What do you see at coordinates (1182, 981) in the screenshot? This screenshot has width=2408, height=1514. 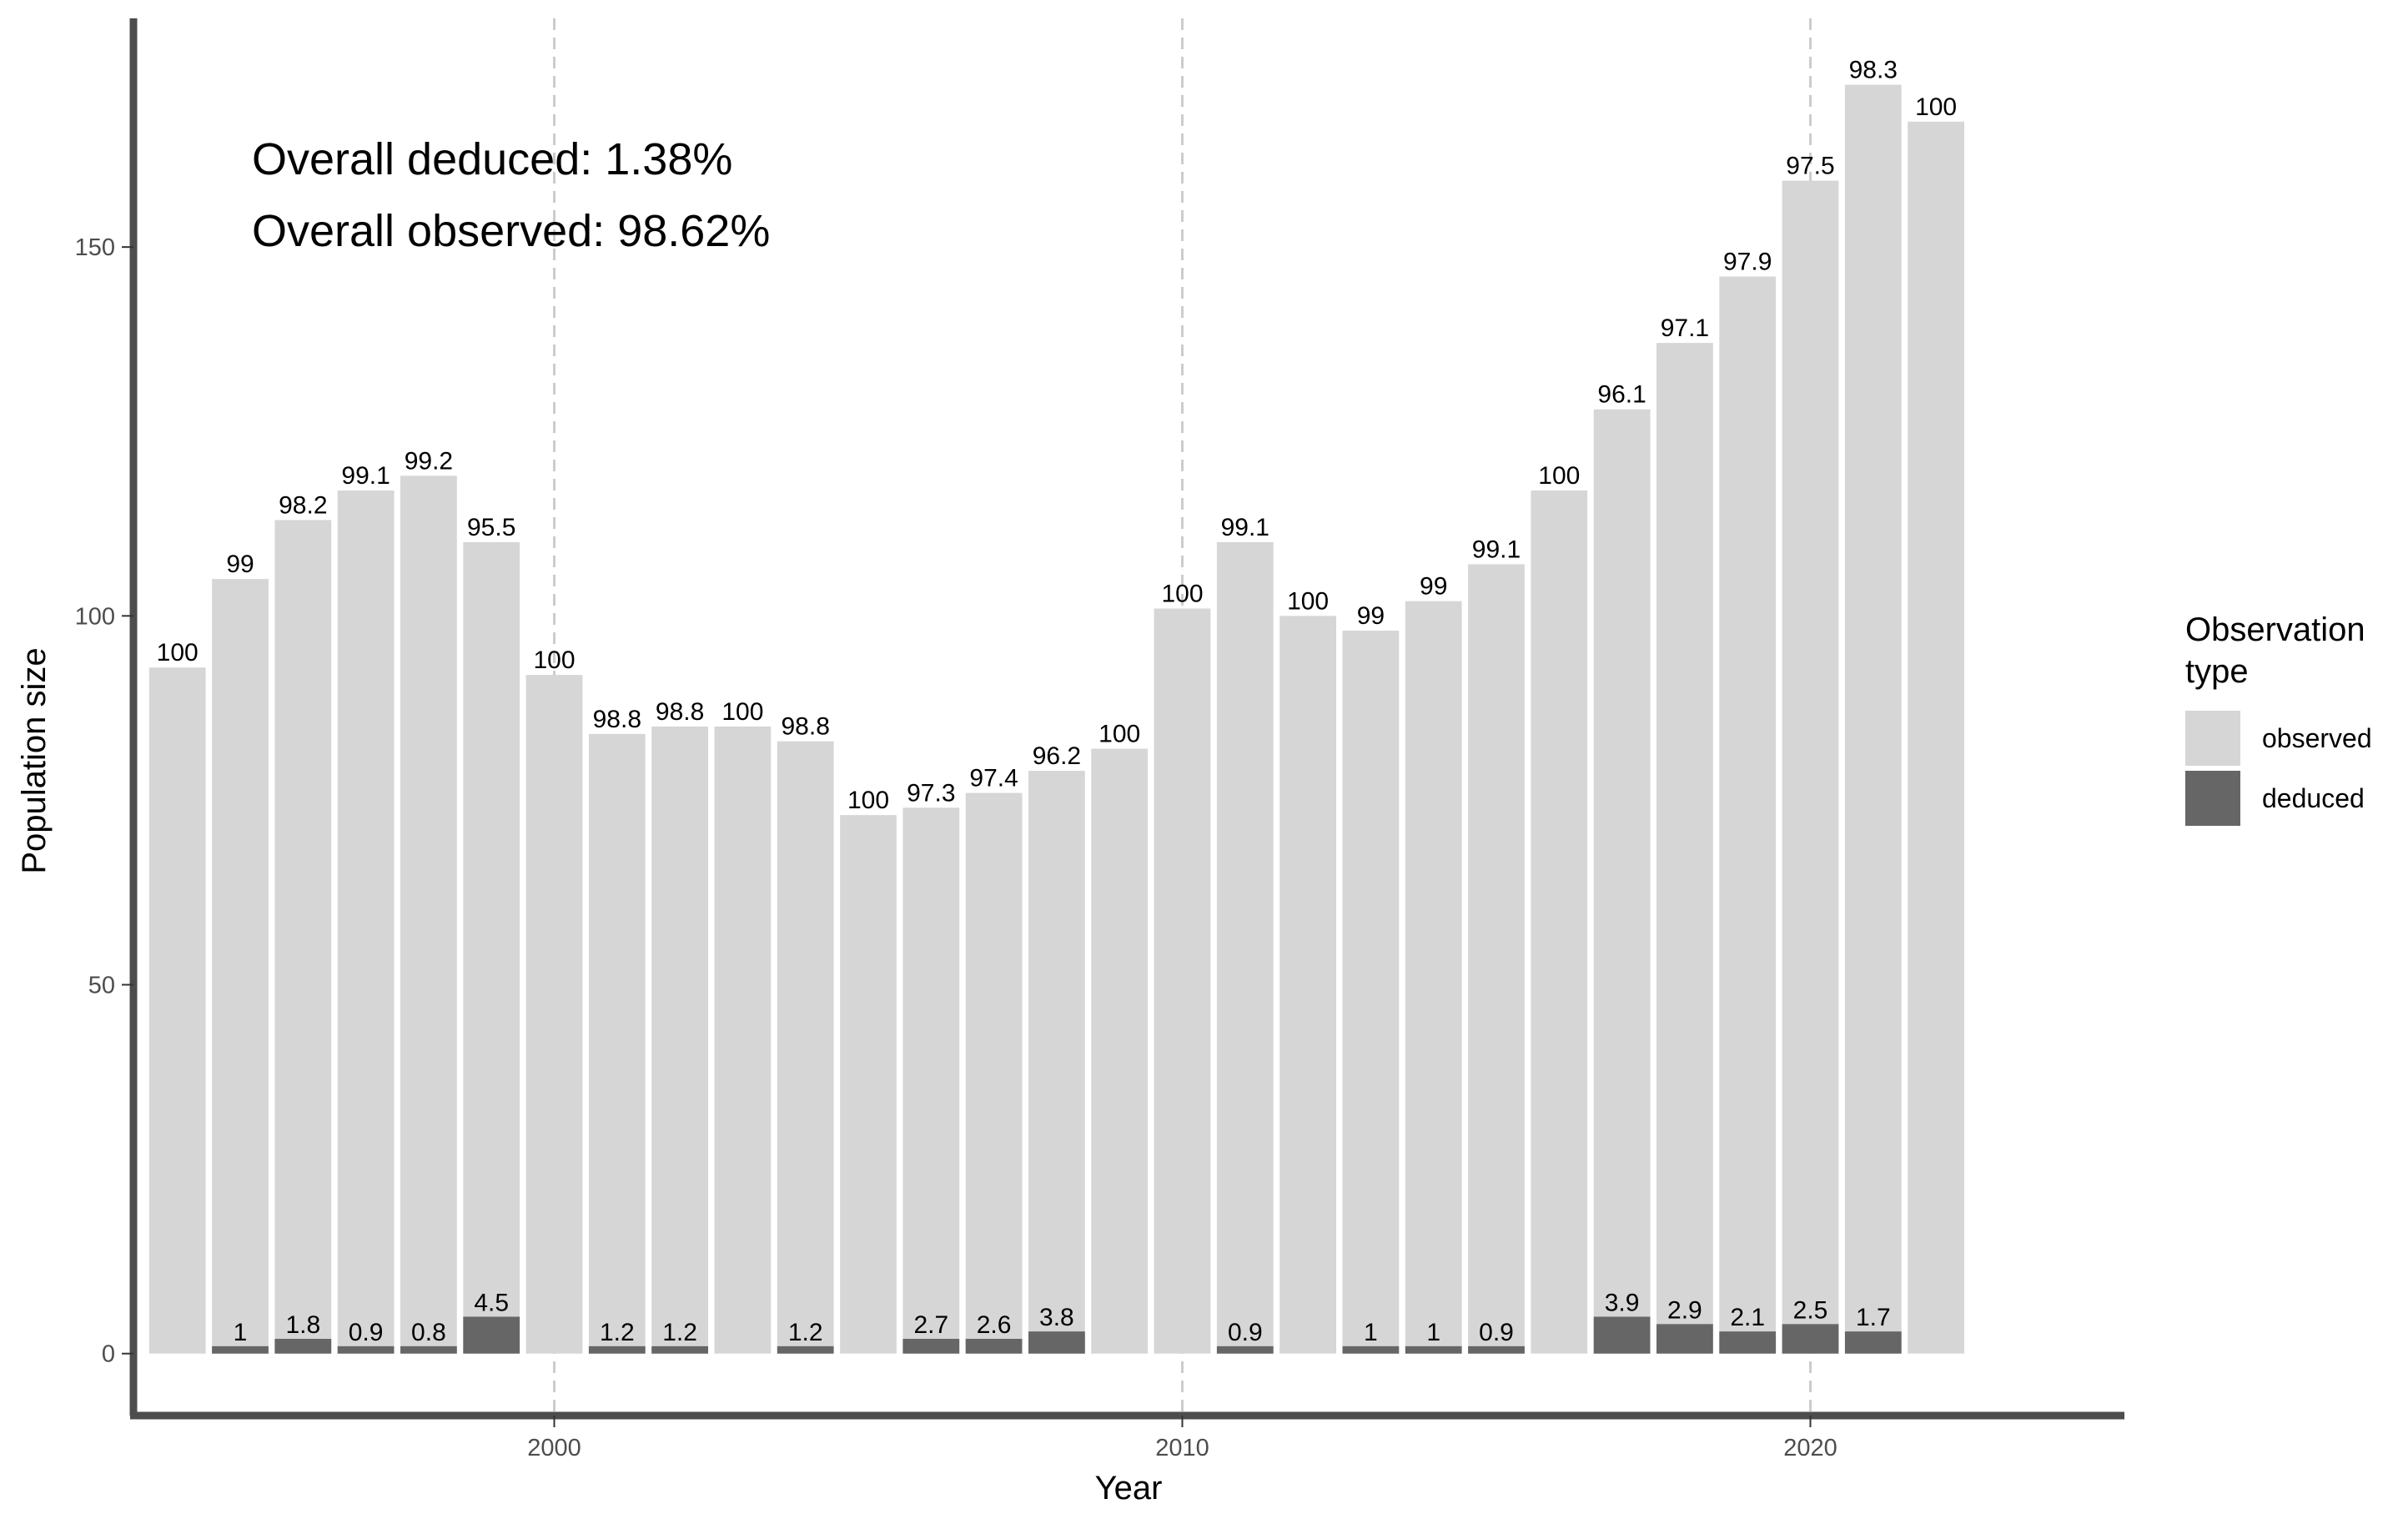 I see `bar-observed-2010` at bounding box center [1182, 981].